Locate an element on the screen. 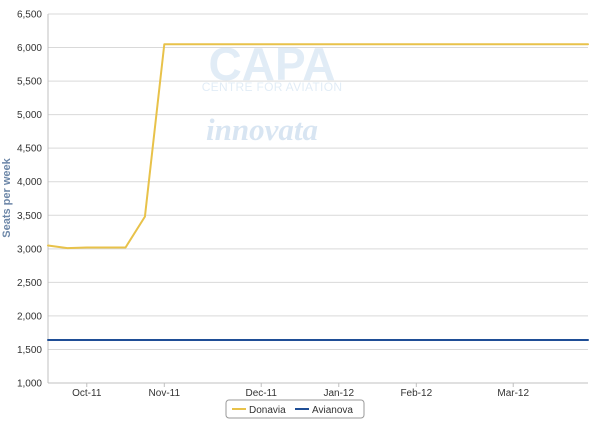  x-tick-label: Feb-12 is located at coordinates (416, 393).